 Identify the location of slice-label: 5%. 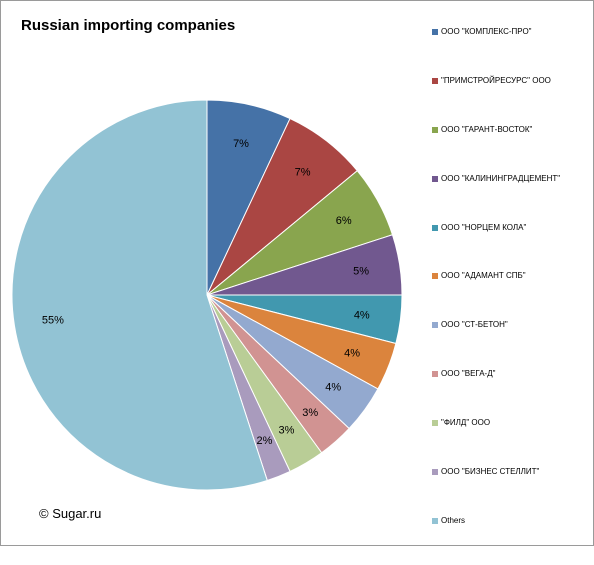
(361, 272).